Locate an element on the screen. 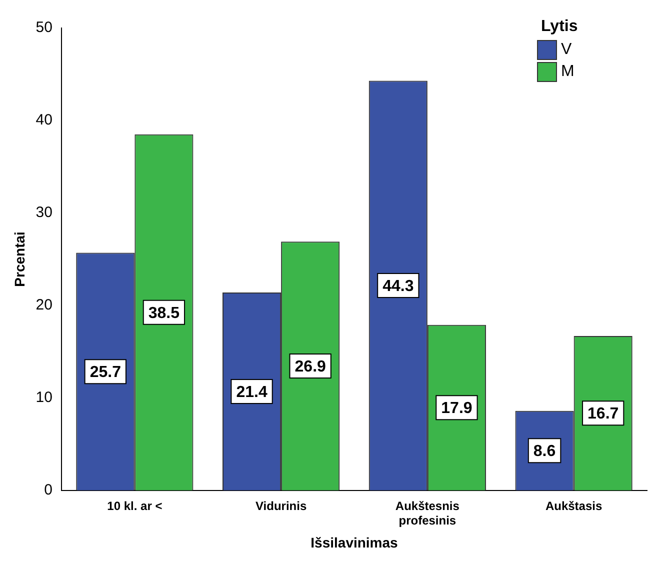 The width and height of the screenshot is (665, 564). y-tick-label: 20 is located at coordinates (44, 305).